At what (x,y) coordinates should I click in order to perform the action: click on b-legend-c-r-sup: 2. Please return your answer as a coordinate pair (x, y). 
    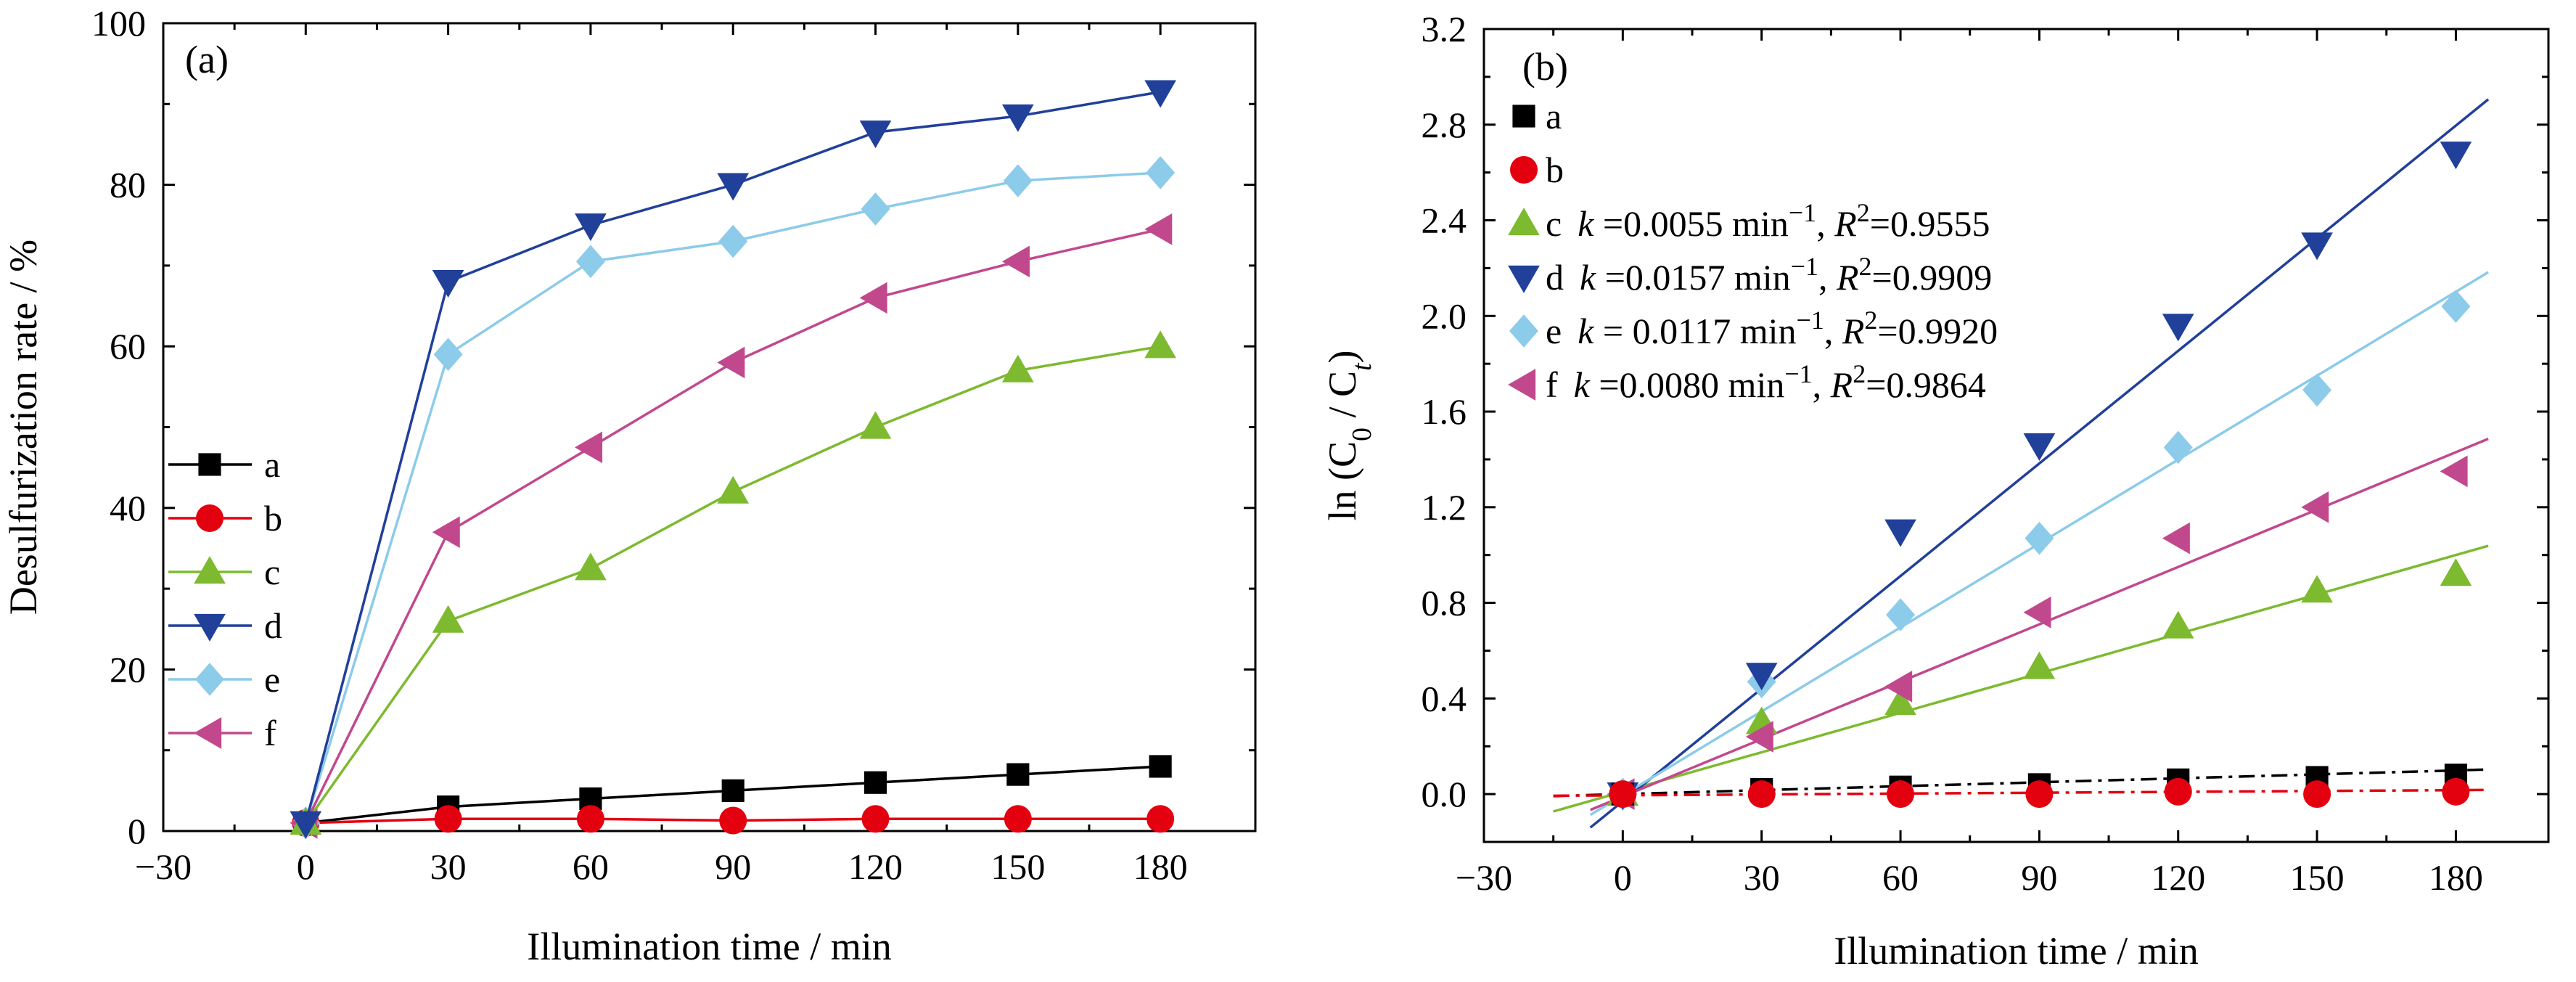
    Looking at the image, I should click on (1863, 213).